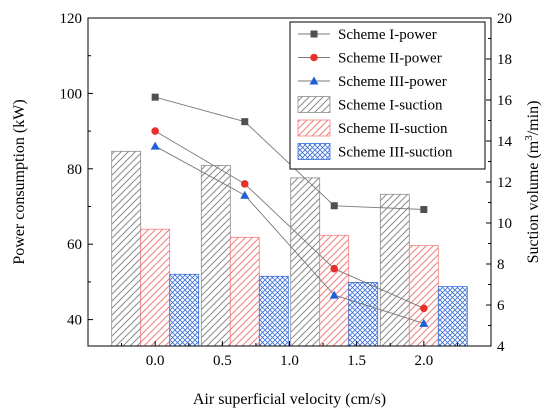 The height and width of the screenshot is (416, 550). What do you see at coordinates (387, 35) in the screenshot?
I see `legend-label-line-0: Scheme I-power` at bounding box center [387, 35].